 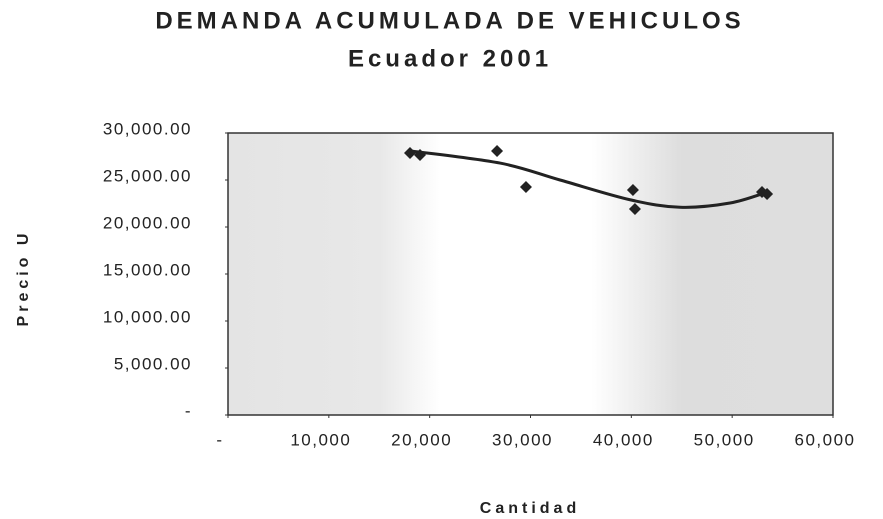 What do you see at coordinates (825, 439) in the screenshot?
I see `x-tick-label: 60,000` at bounding box center [825, 439].